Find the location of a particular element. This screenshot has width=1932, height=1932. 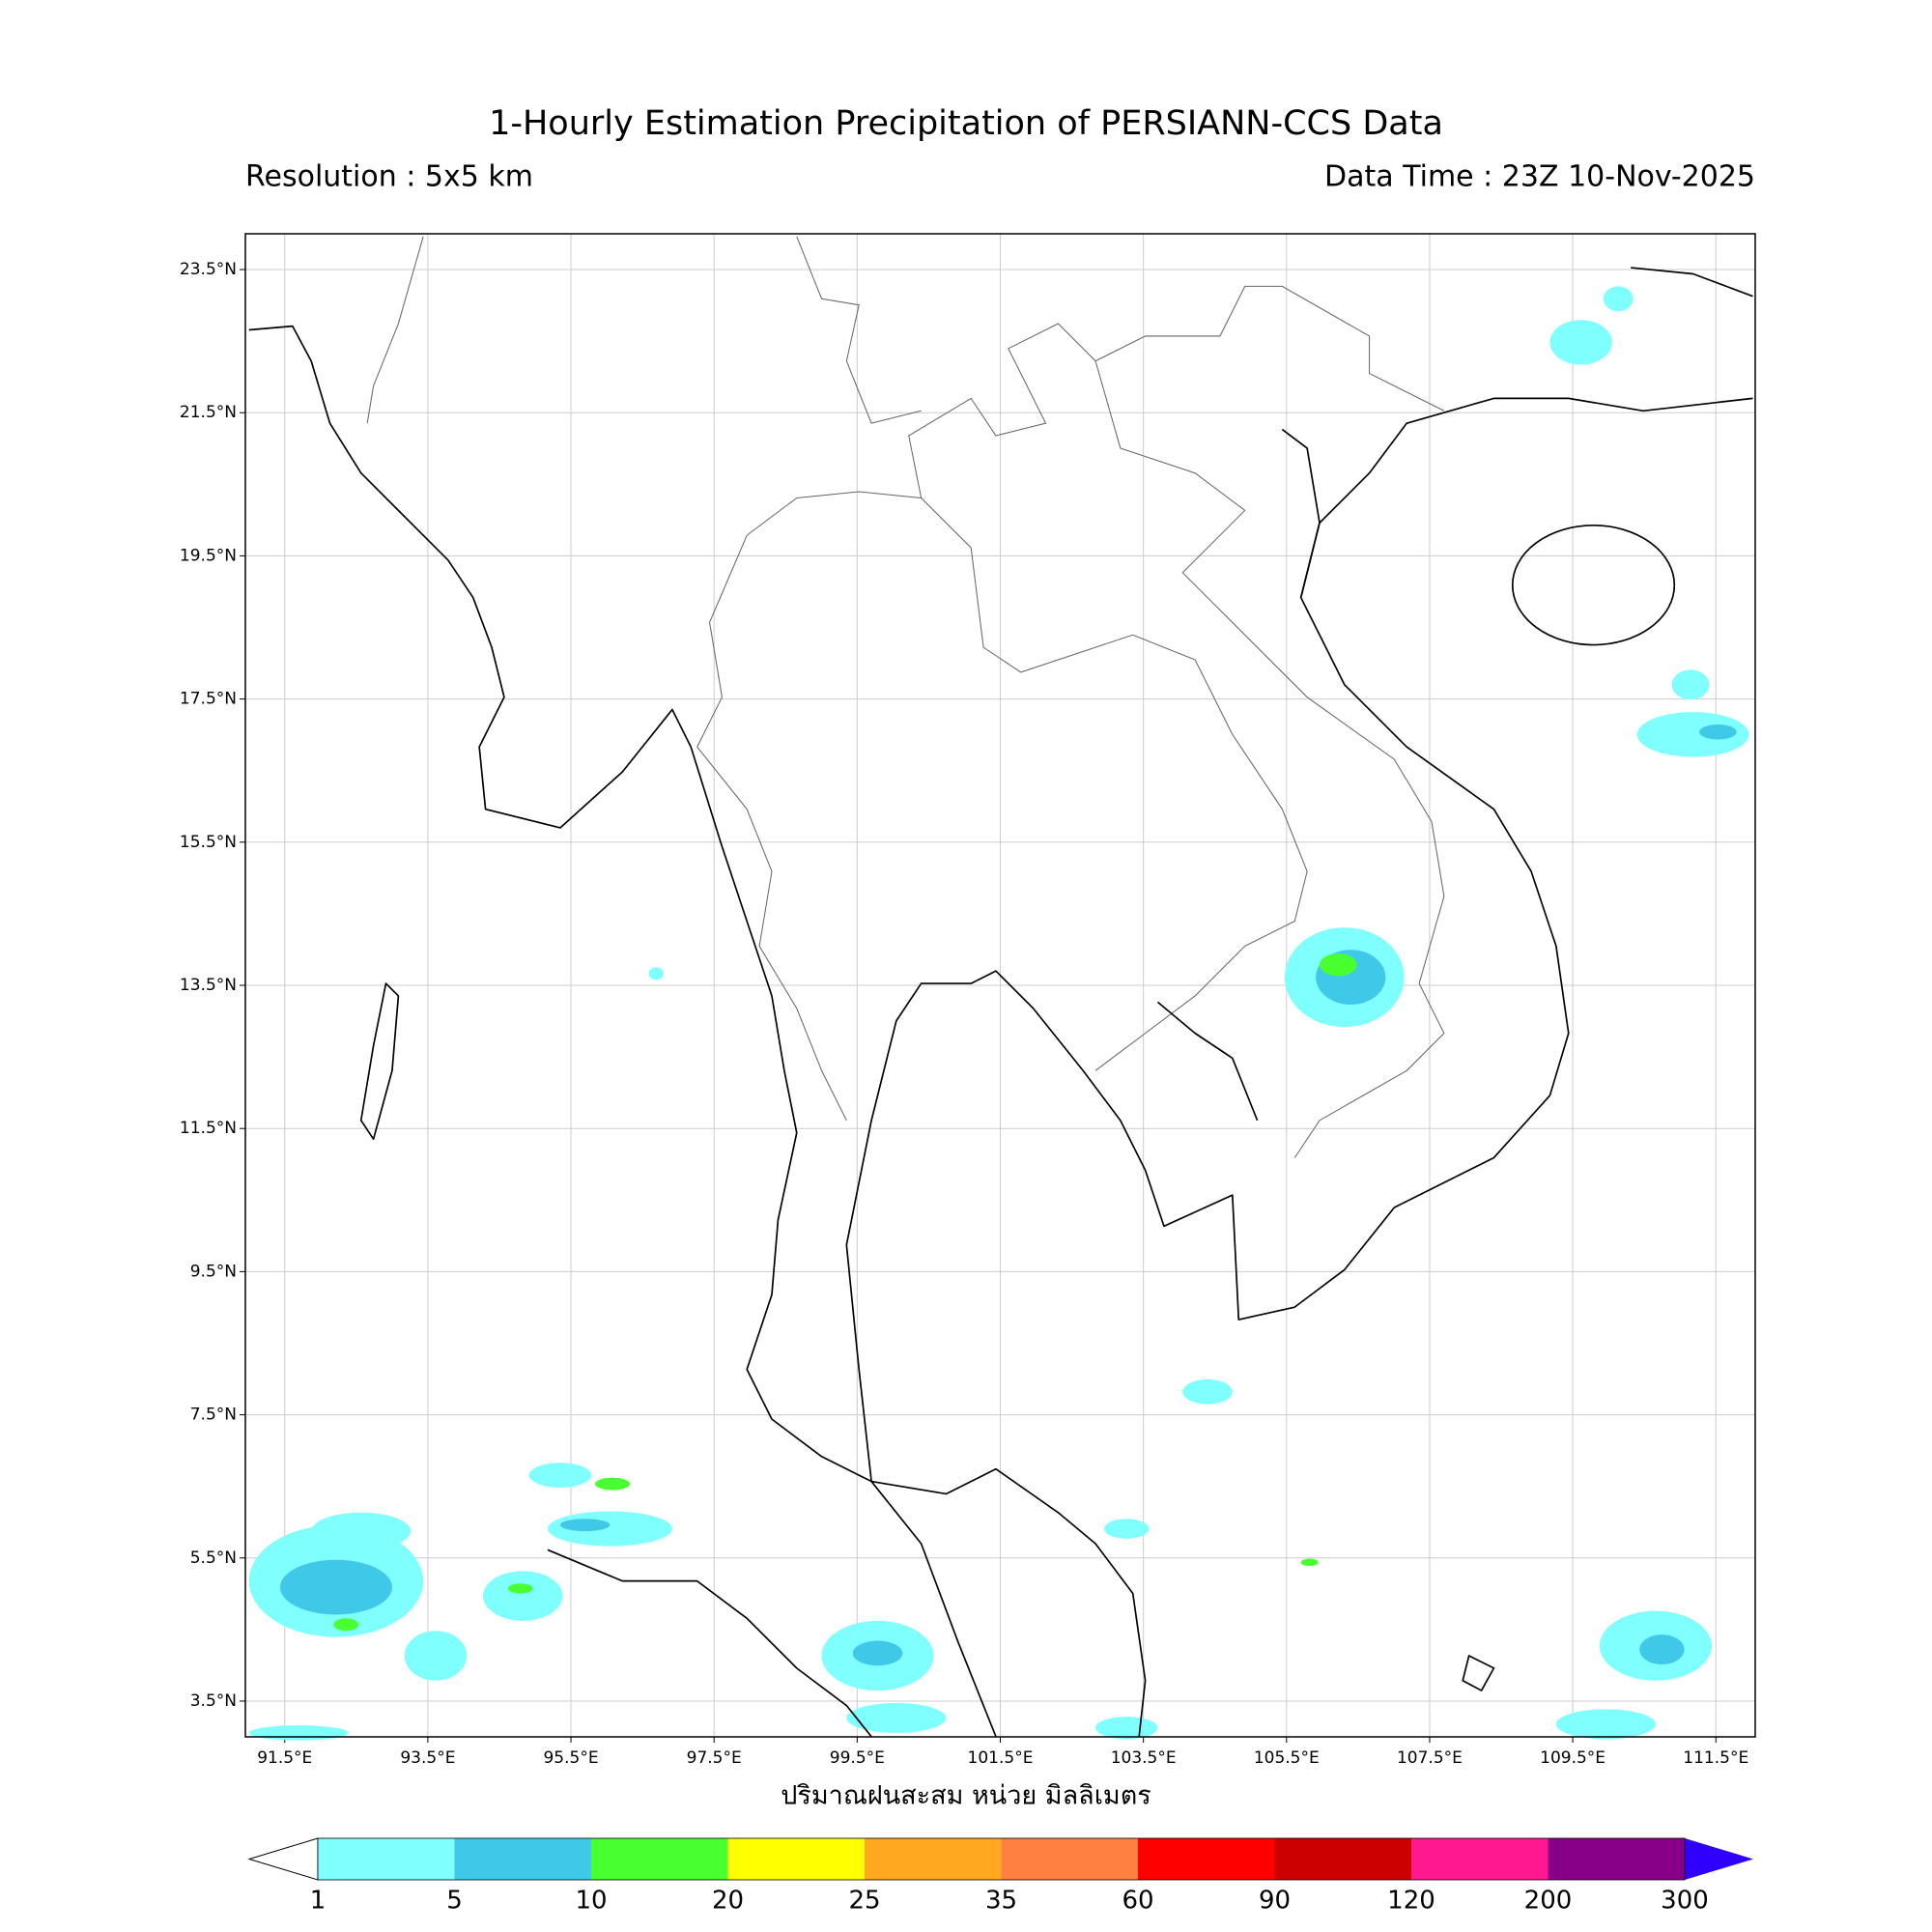

colorbar-tick-label: 20 is located at coordinates (728, 1901).